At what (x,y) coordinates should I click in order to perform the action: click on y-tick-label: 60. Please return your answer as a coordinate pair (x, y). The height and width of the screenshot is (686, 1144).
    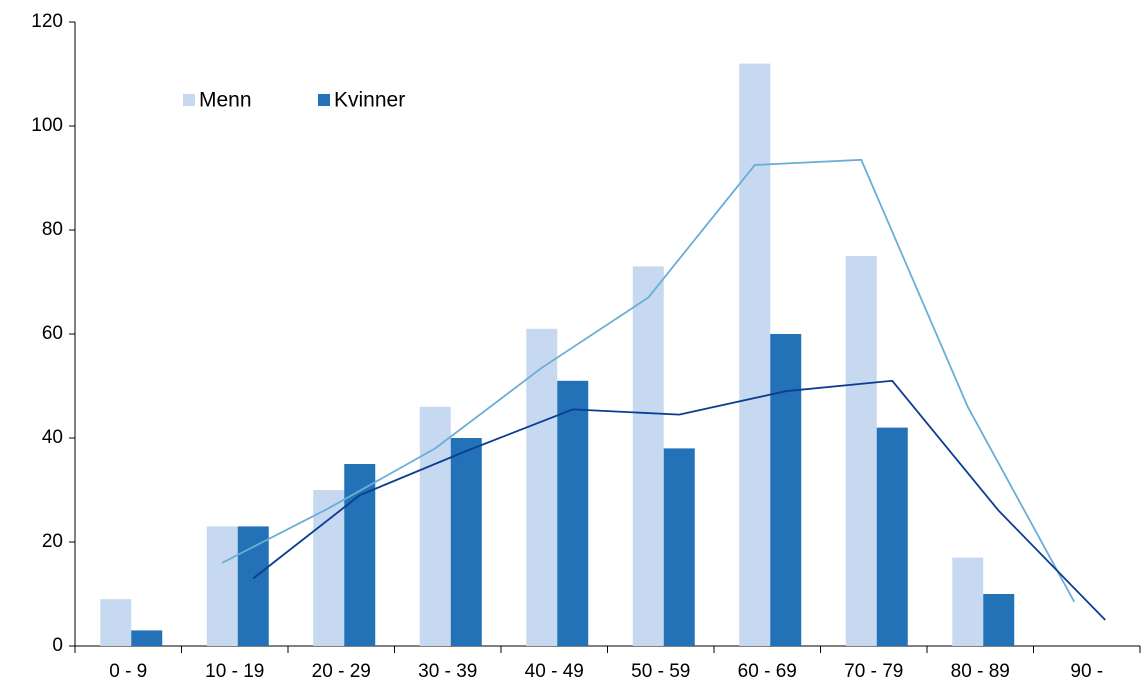
    Looking at the image, I should click on (52, 333).